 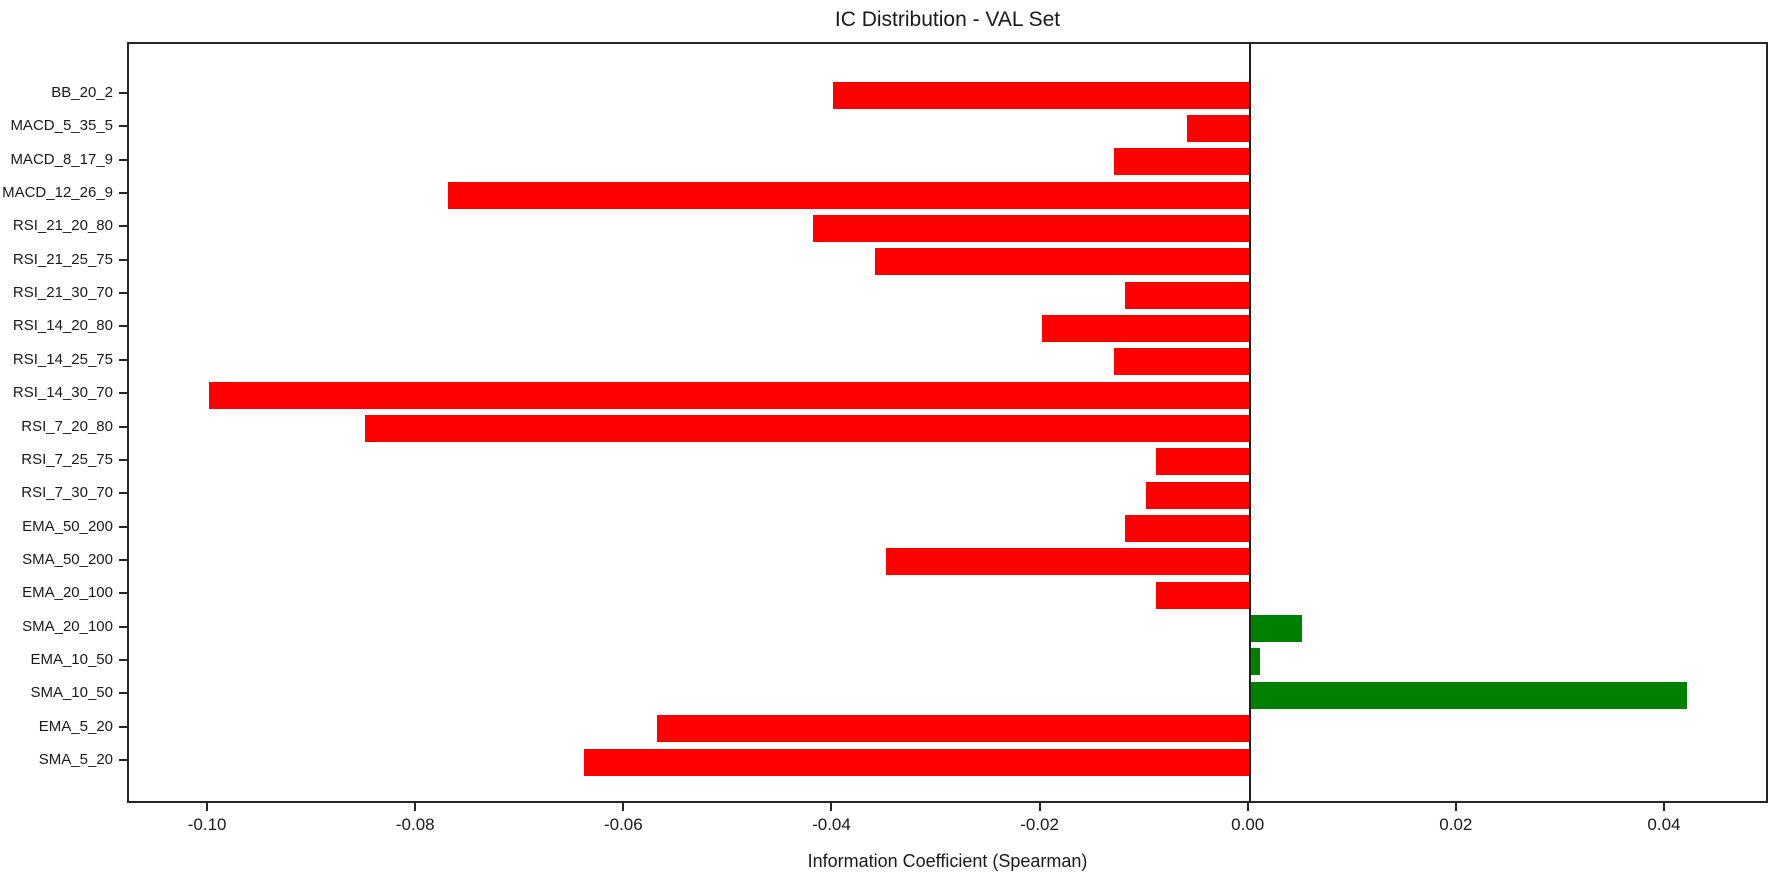 What do you see at coordinates (67, 459) in the screenshot?
I see `ytick-label-RSI_7_25_75: RSI_7_25_75` at bounding box center [67, 459].